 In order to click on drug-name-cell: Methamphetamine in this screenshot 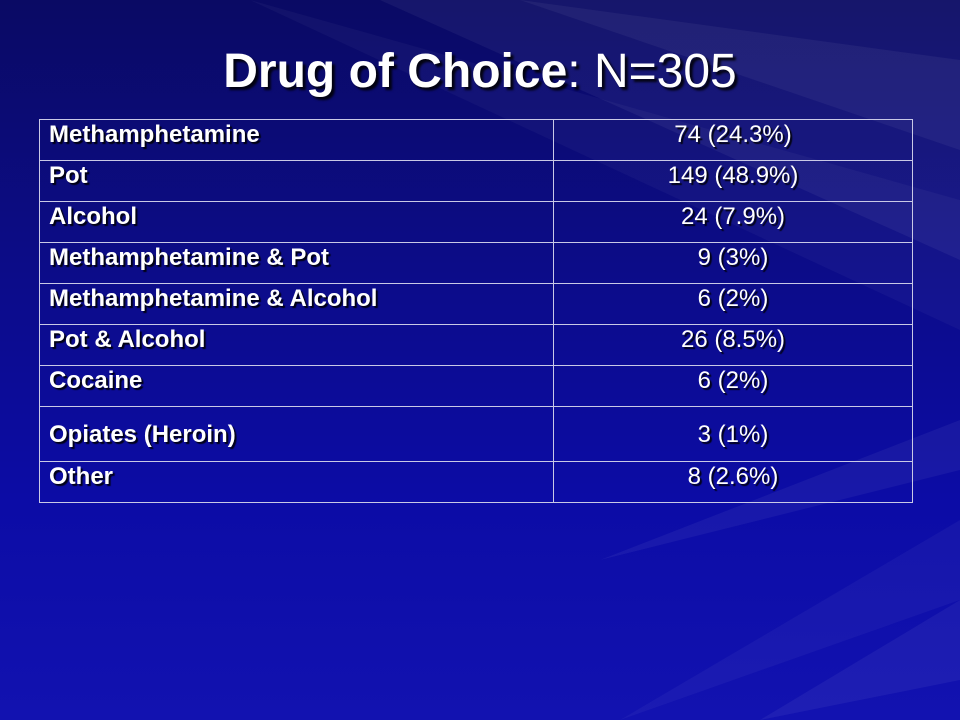, I will do `click(296, 140)`.